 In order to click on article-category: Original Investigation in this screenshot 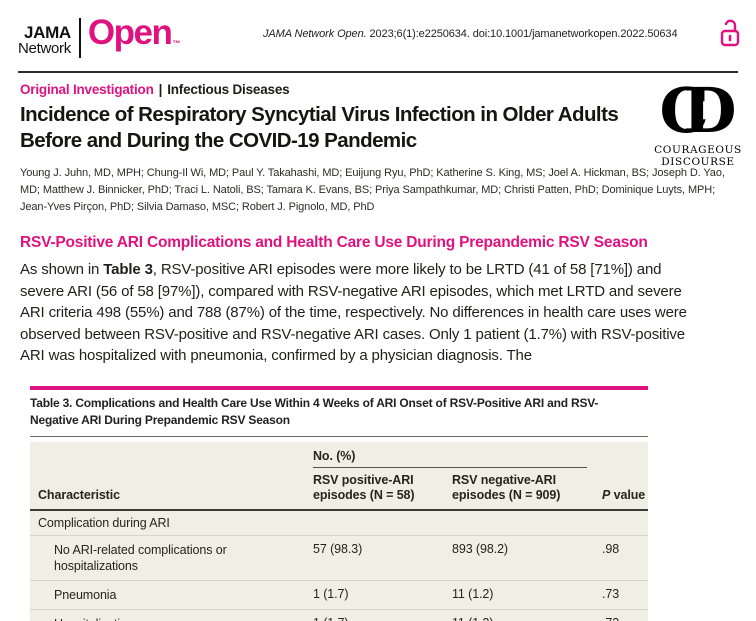, I will do `click(87, 89)`.